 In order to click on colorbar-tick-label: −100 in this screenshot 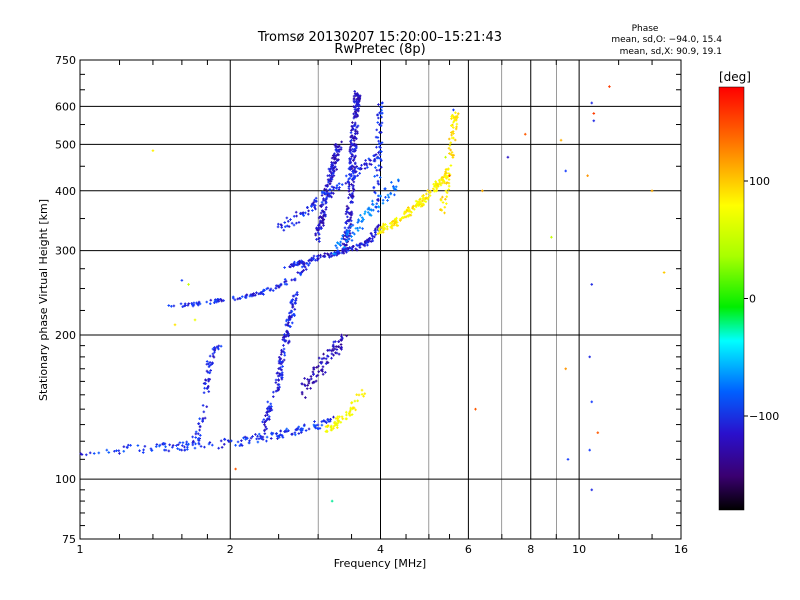, I will do `click(764, 416)`.